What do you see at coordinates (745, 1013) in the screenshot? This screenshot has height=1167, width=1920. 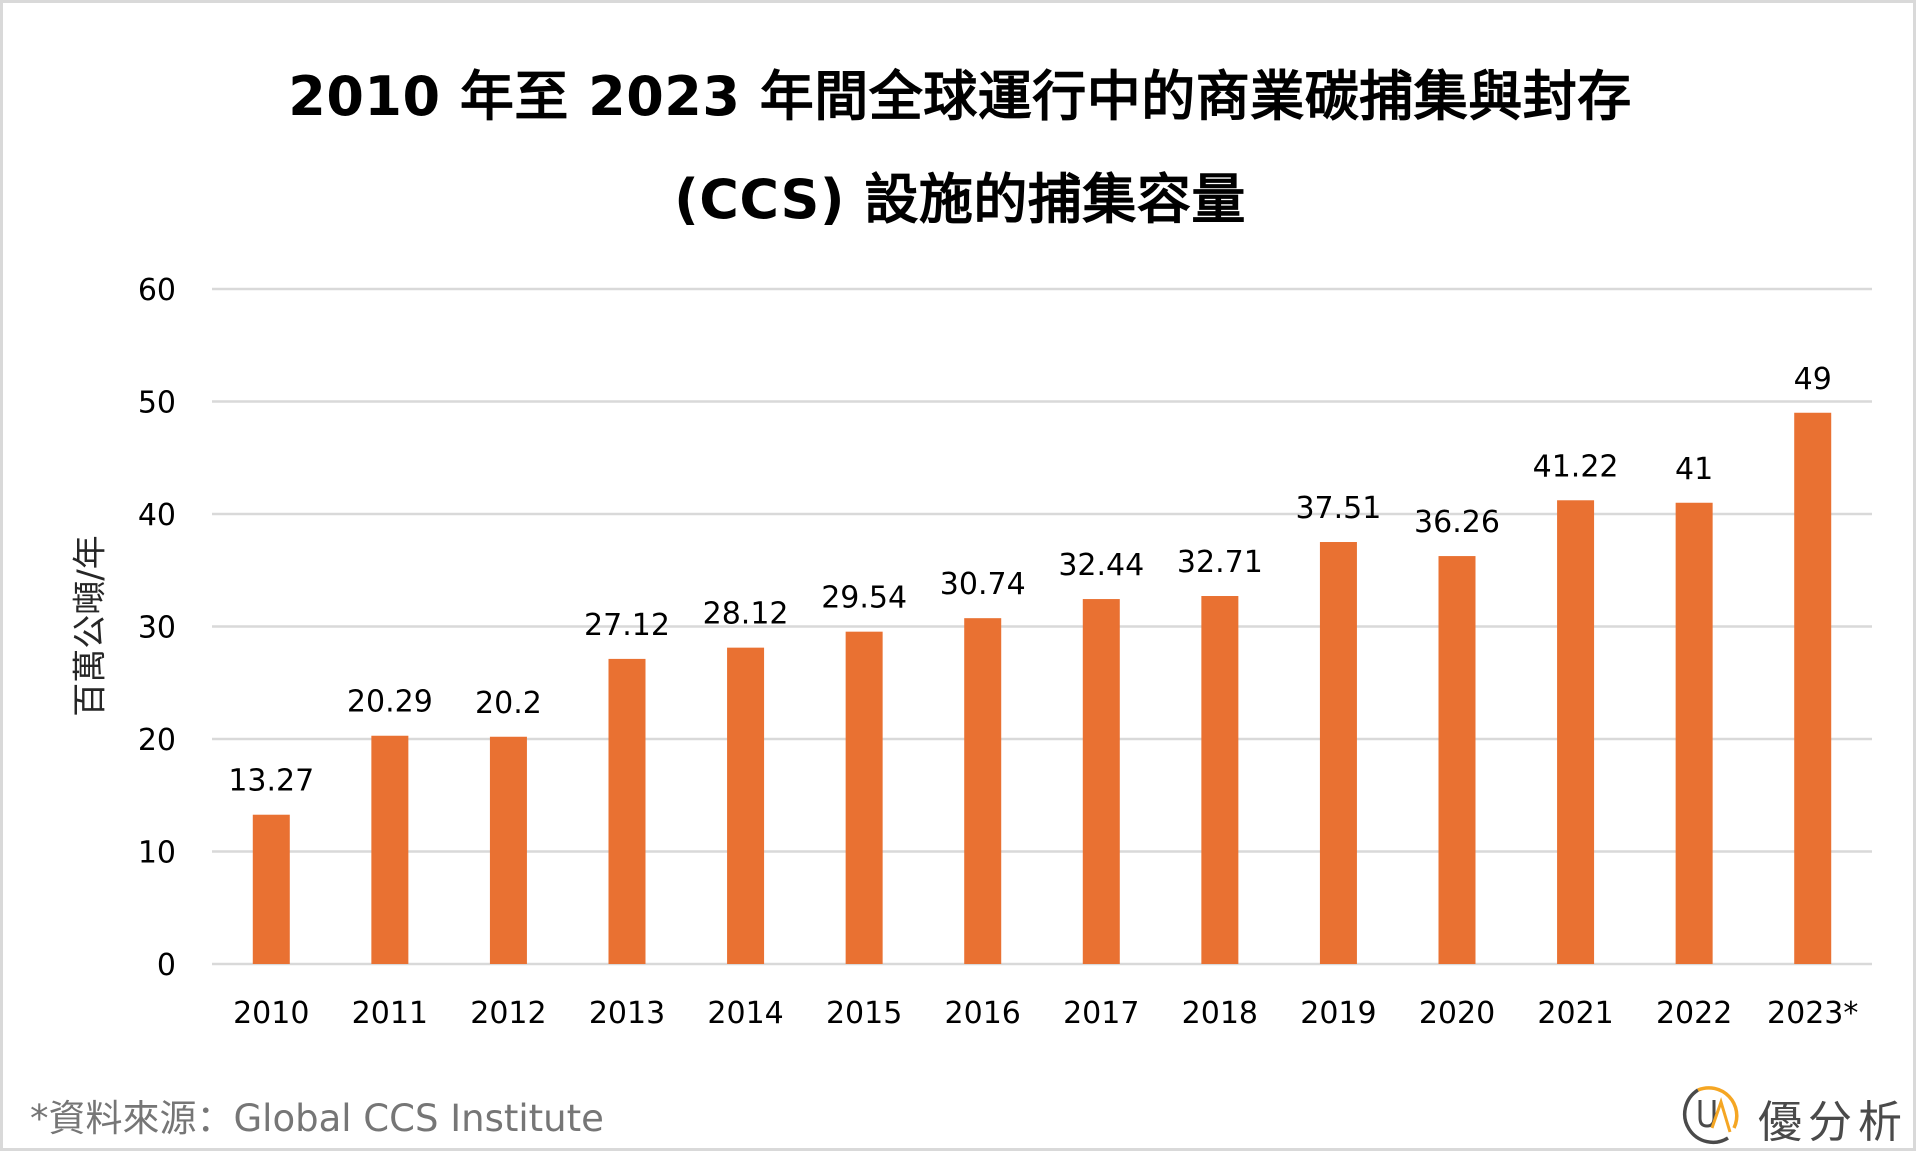 I see `x-tick-label: 2014` at bounding box center [745, 1013].